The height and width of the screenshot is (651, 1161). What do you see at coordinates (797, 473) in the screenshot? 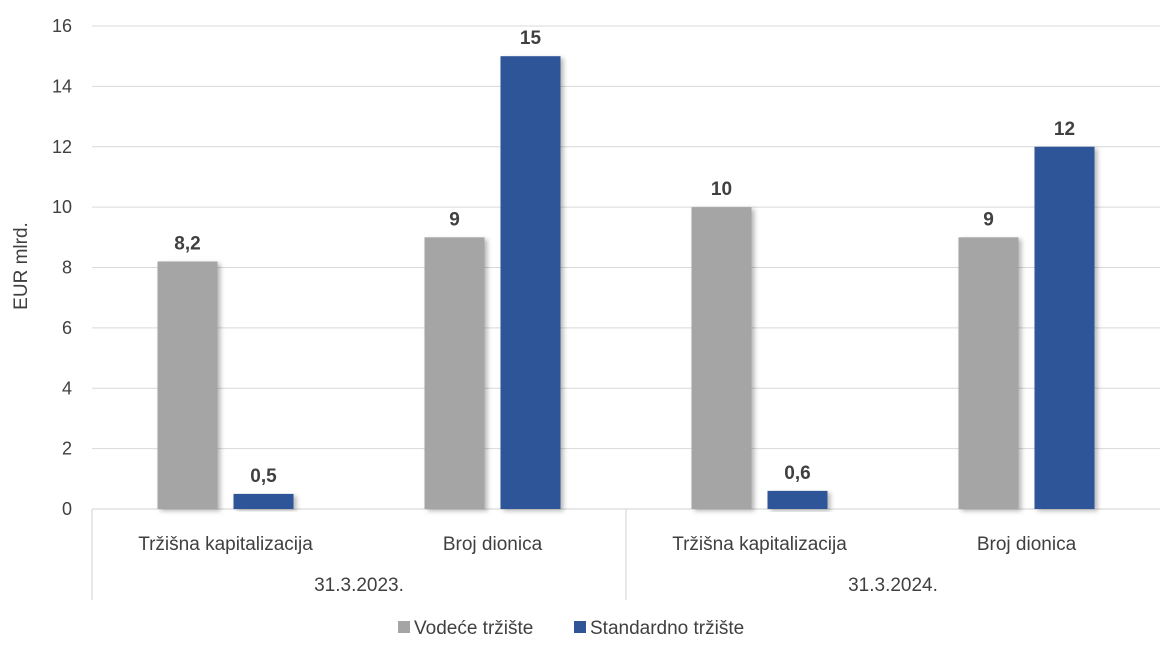
I see `data-label: 0,6` at bounding box center [797, 473].